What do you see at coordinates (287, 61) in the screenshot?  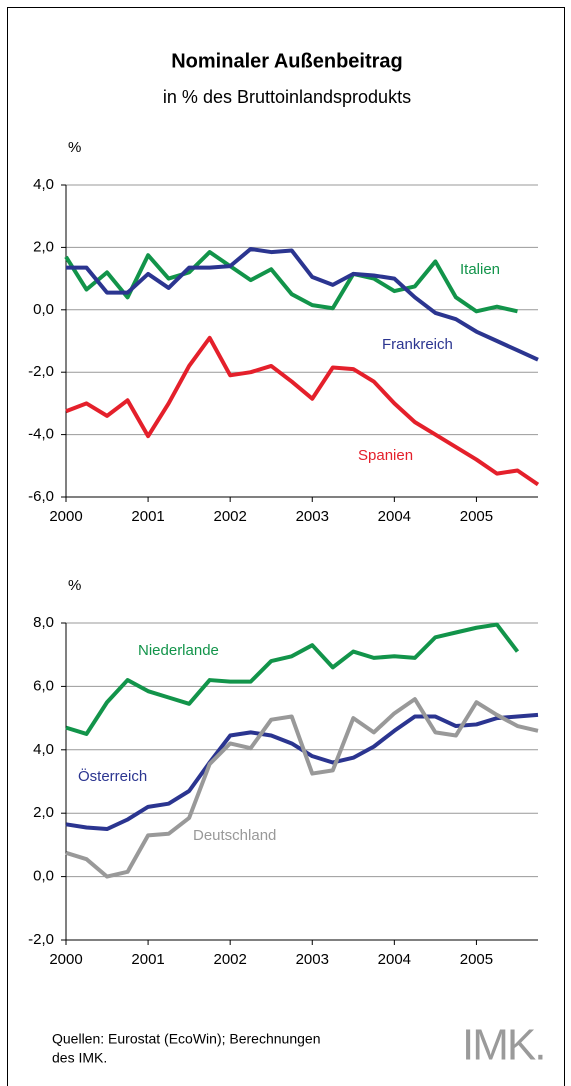 I see `title: Nominaler Außenbeitrag` at bounding box center [287, 61].